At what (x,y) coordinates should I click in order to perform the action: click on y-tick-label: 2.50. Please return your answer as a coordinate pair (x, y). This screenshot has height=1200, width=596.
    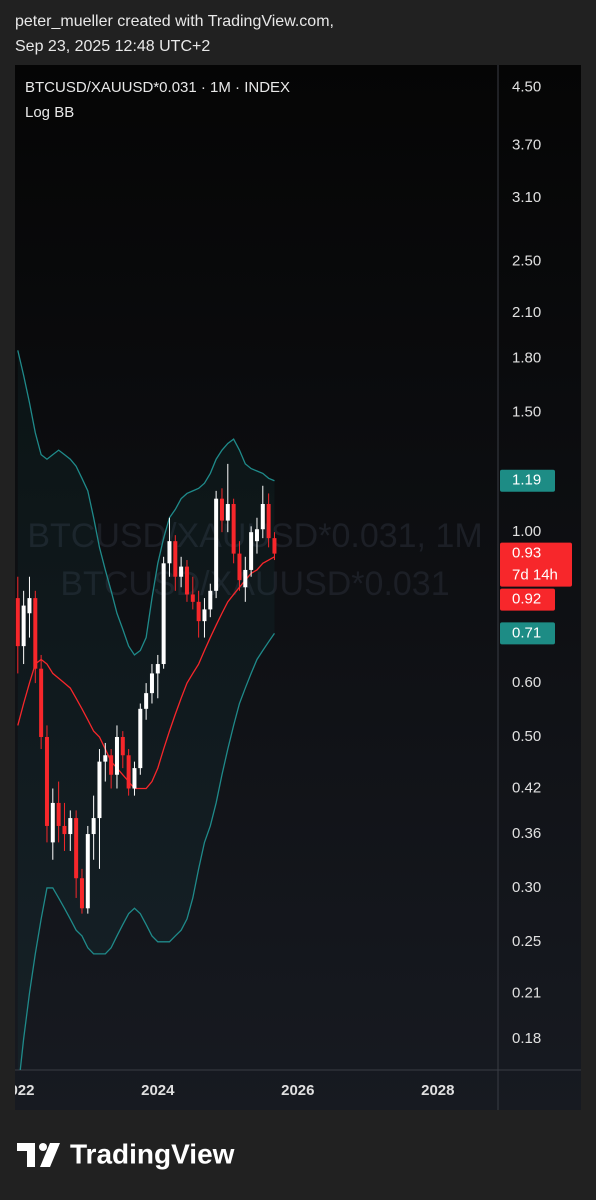
    Looking at the image, I should click on (526, 260).